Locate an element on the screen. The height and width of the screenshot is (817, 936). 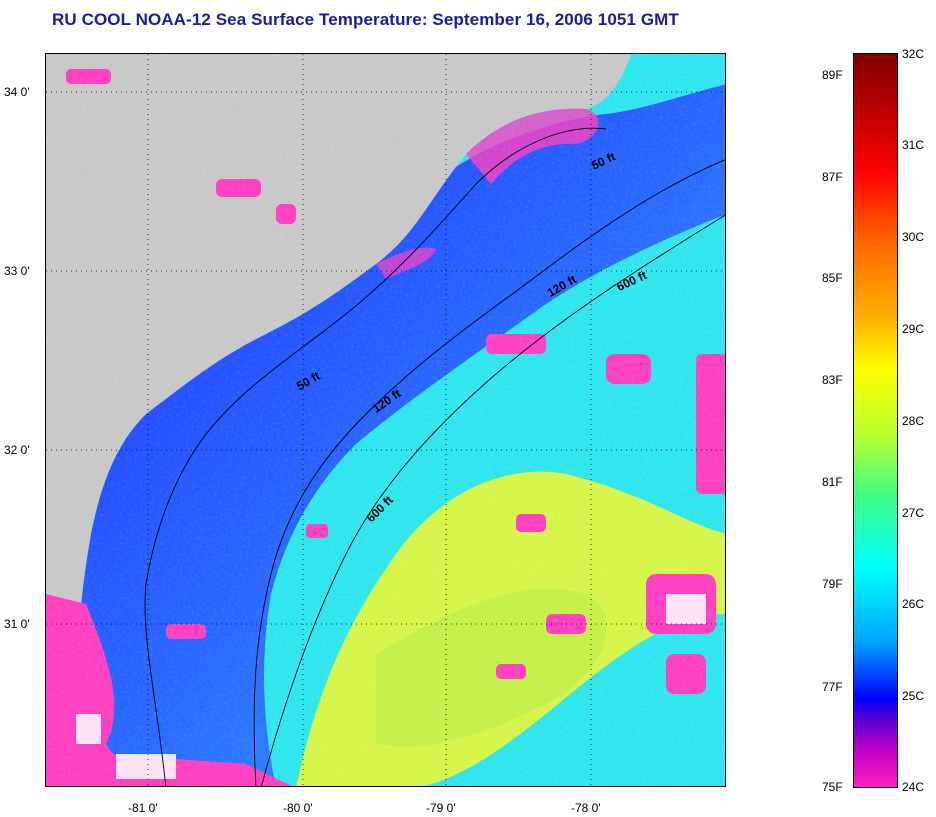
celsius-label: 24C is located at coordinates (913, 787).